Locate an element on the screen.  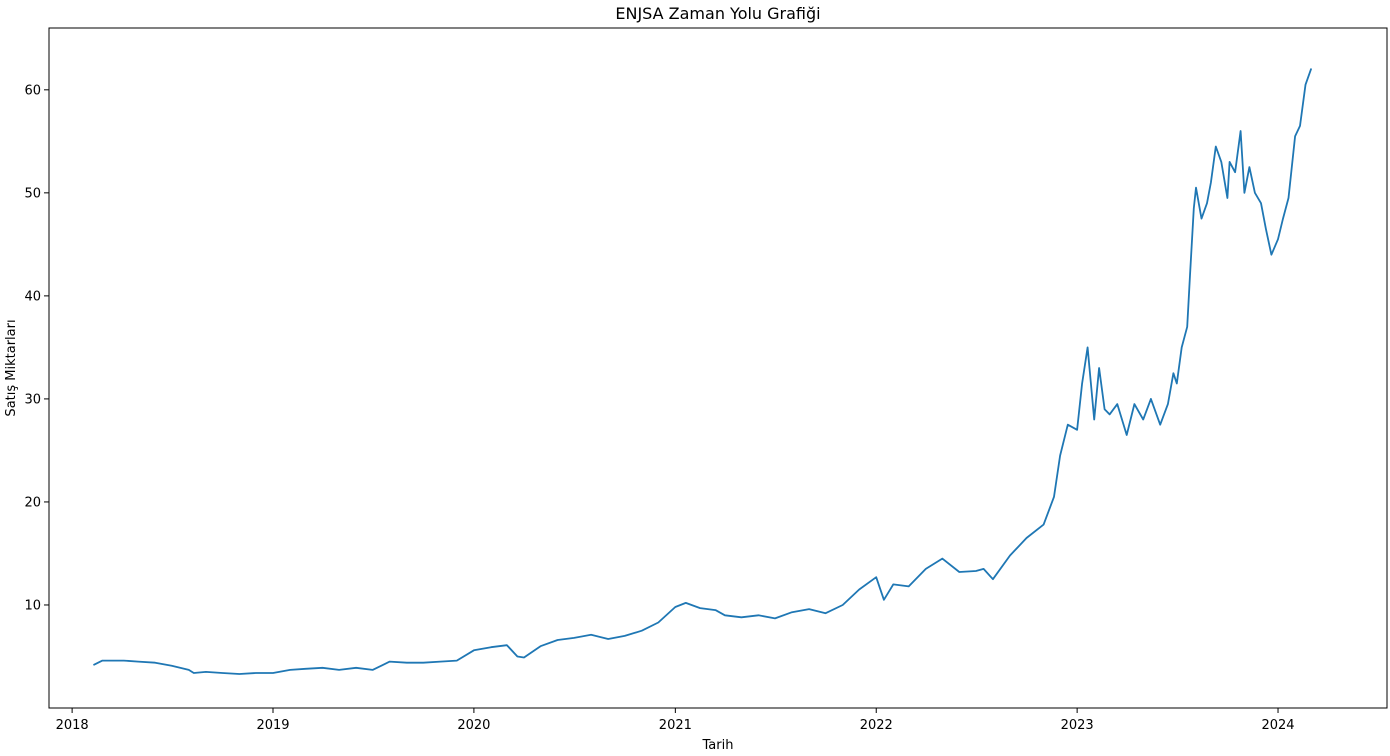
y-tick-label: 50 is located at coordinates (32, 193).